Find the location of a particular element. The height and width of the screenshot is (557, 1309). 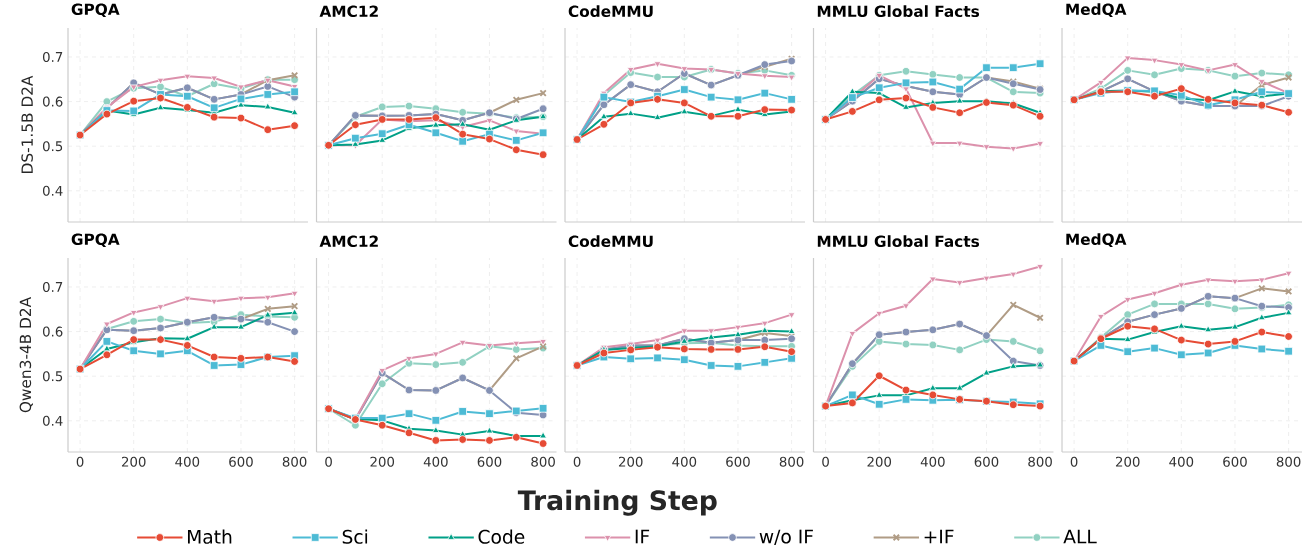

legend-label: ALL is located at coordinates (1080, 536).